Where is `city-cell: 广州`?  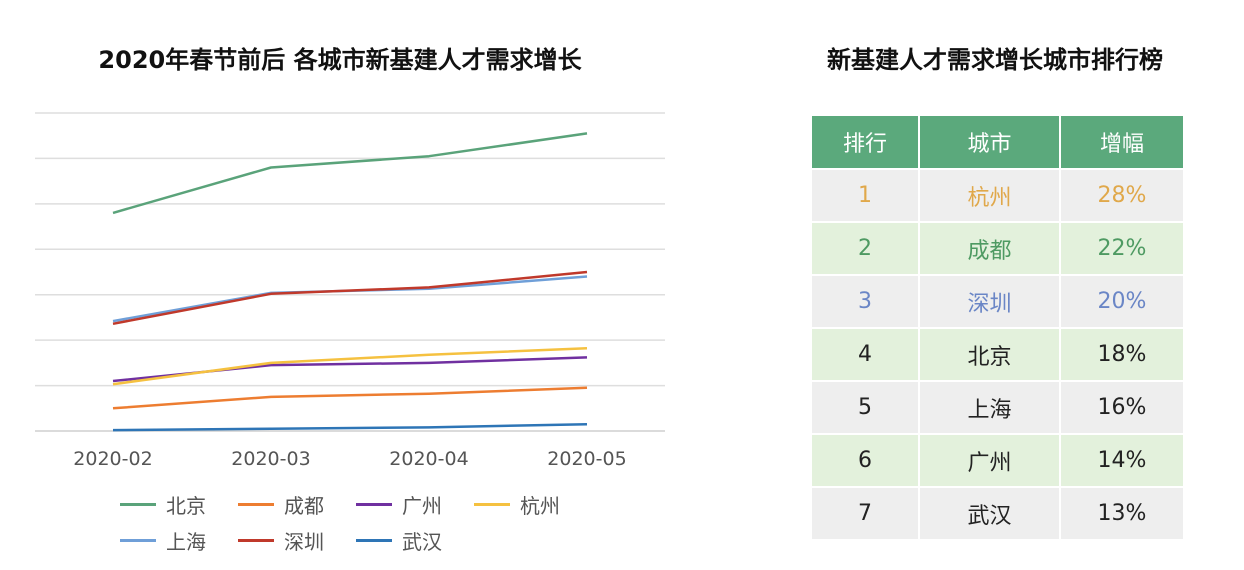
city-cell: 广州 is located at coordinates (989, 460).